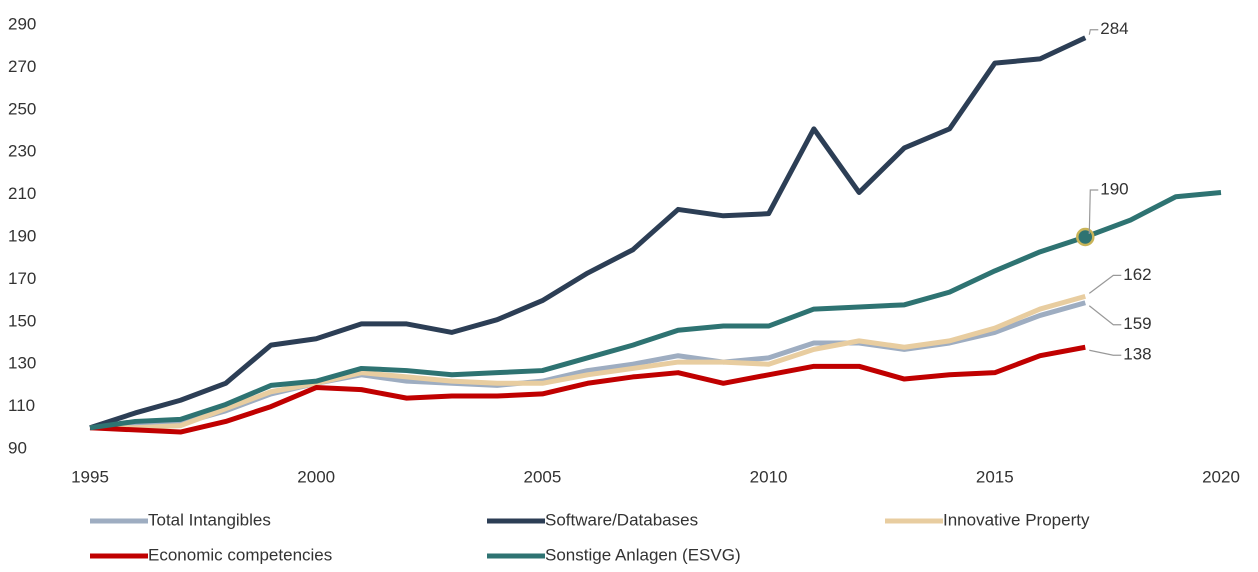 Image resolution: width=1258 pixels, height=572 pixels. Describe the element at coordinates (1016, 519) in the screenshot. I see `legend-label: Innovative Property` at that location.